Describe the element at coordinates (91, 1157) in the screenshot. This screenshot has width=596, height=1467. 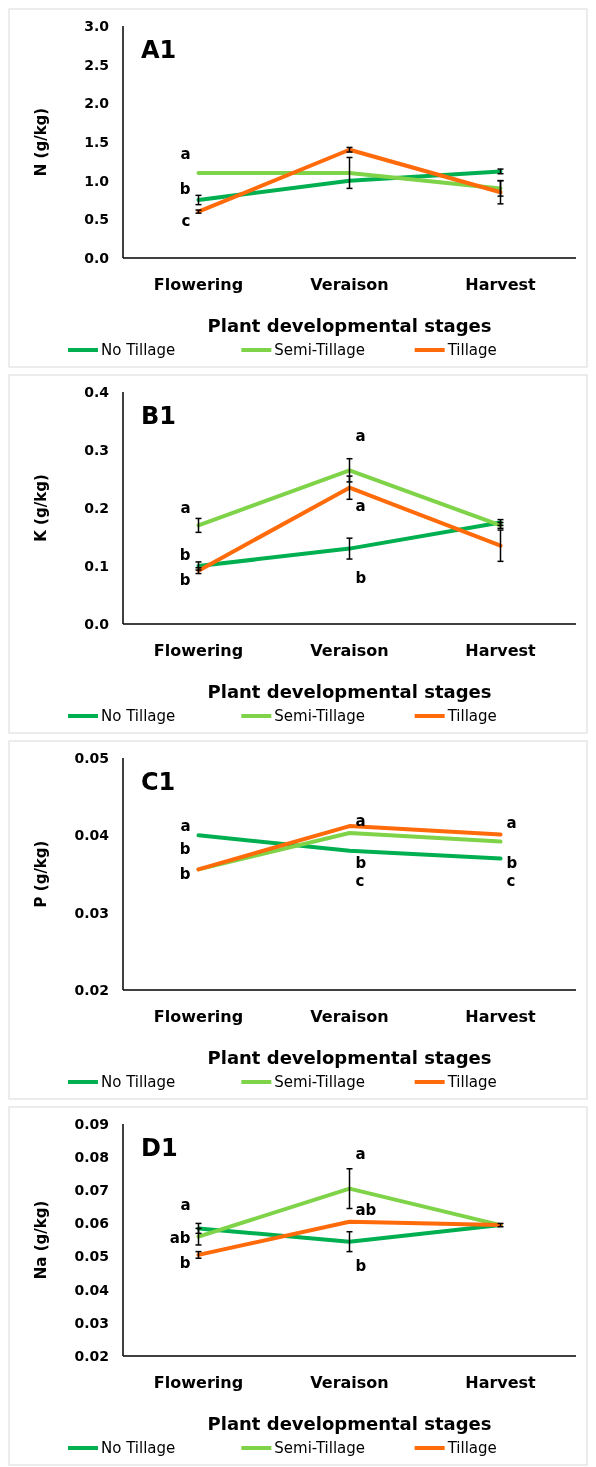
I see `y-tick-label: 0.08` at that location.